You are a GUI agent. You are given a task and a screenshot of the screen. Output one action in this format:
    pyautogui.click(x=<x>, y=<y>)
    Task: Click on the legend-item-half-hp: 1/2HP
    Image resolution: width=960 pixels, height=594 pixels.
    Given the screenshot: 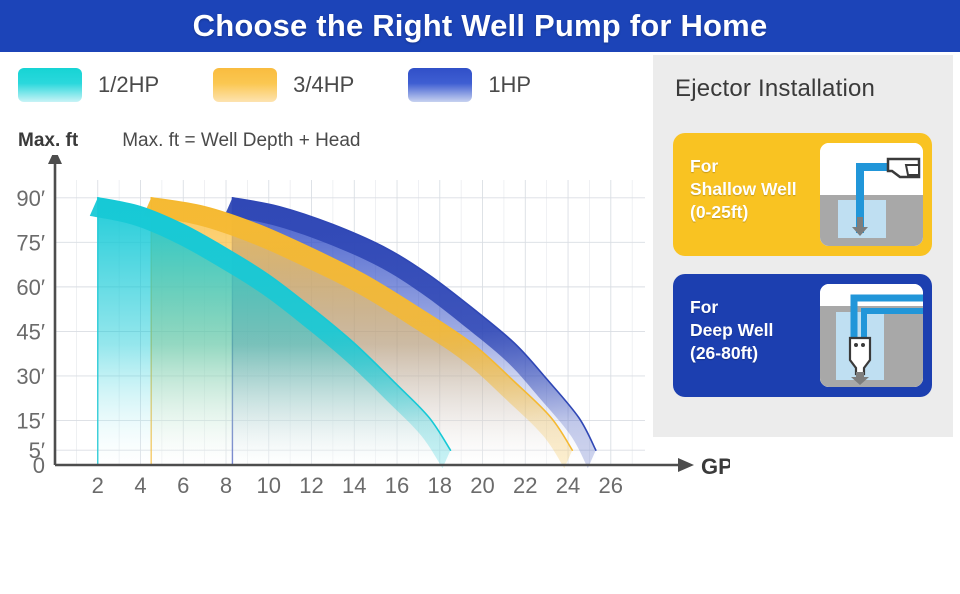 What is the action you would take?
    pyautogui.click(x=88, y=85)
    